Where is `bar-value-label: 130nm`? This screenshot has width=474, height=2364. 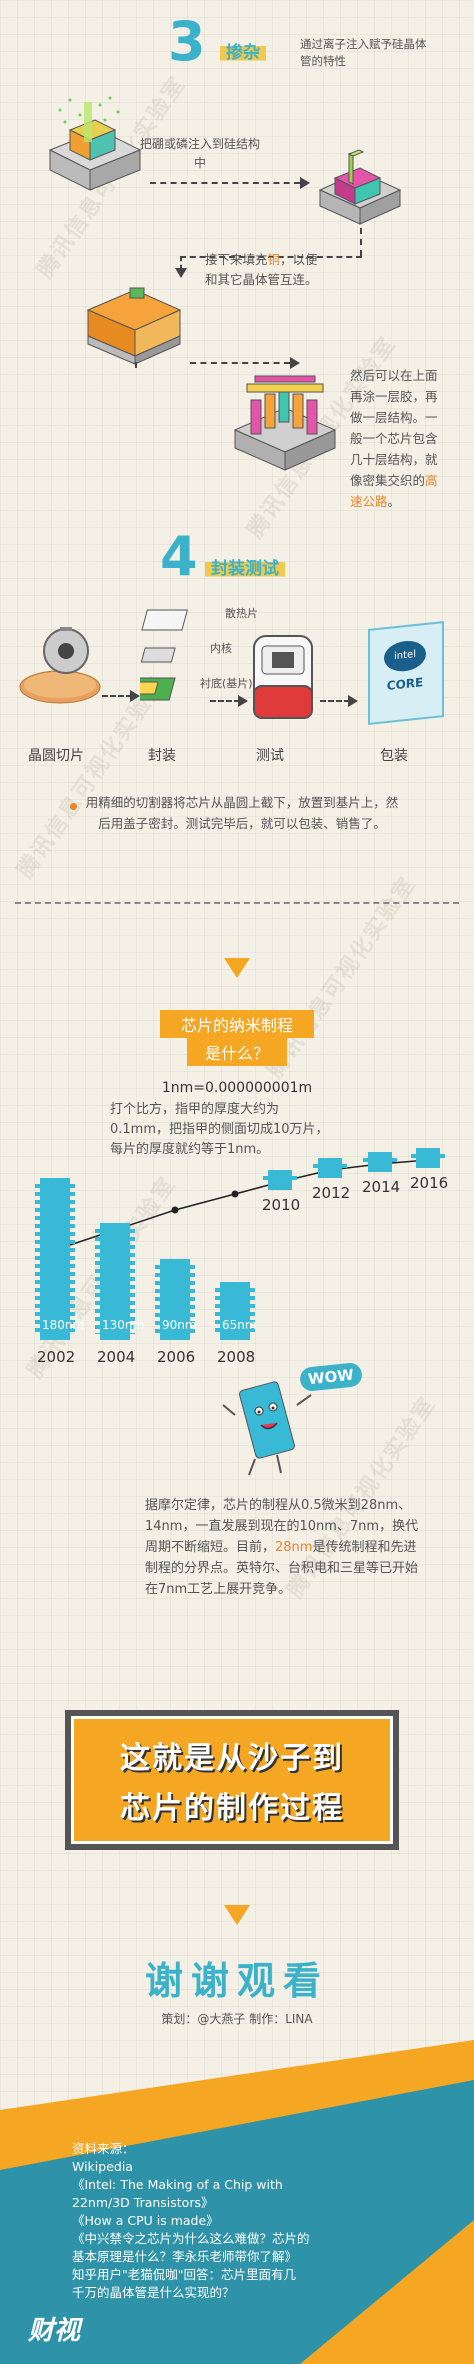 bar-value-label: 130nm is located at coordinates (123, 1325).